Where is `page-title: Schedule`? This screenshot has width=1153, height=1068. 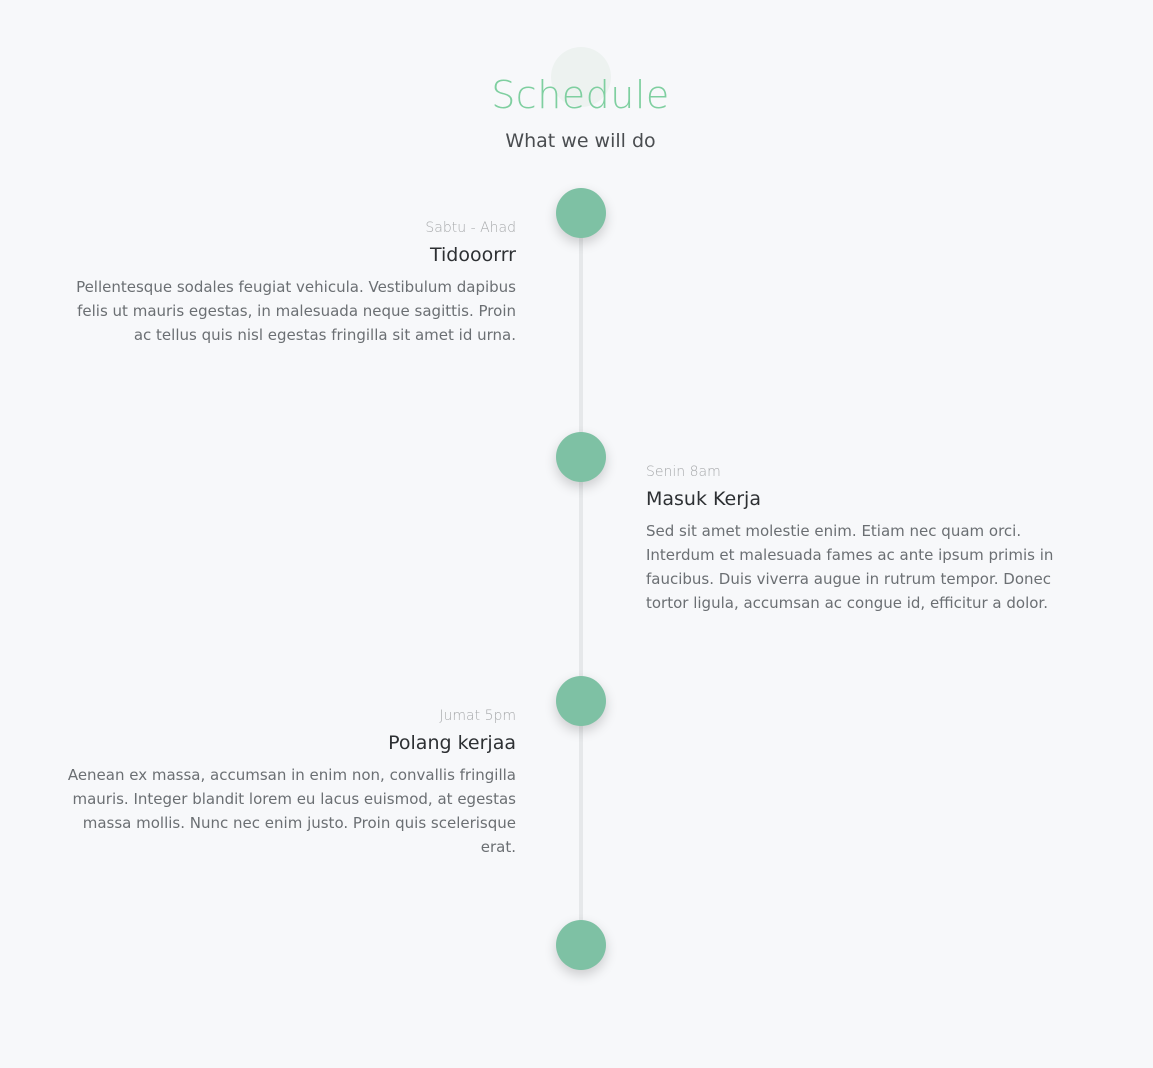 page-title: Schedule is located at coordinates (580, 95).